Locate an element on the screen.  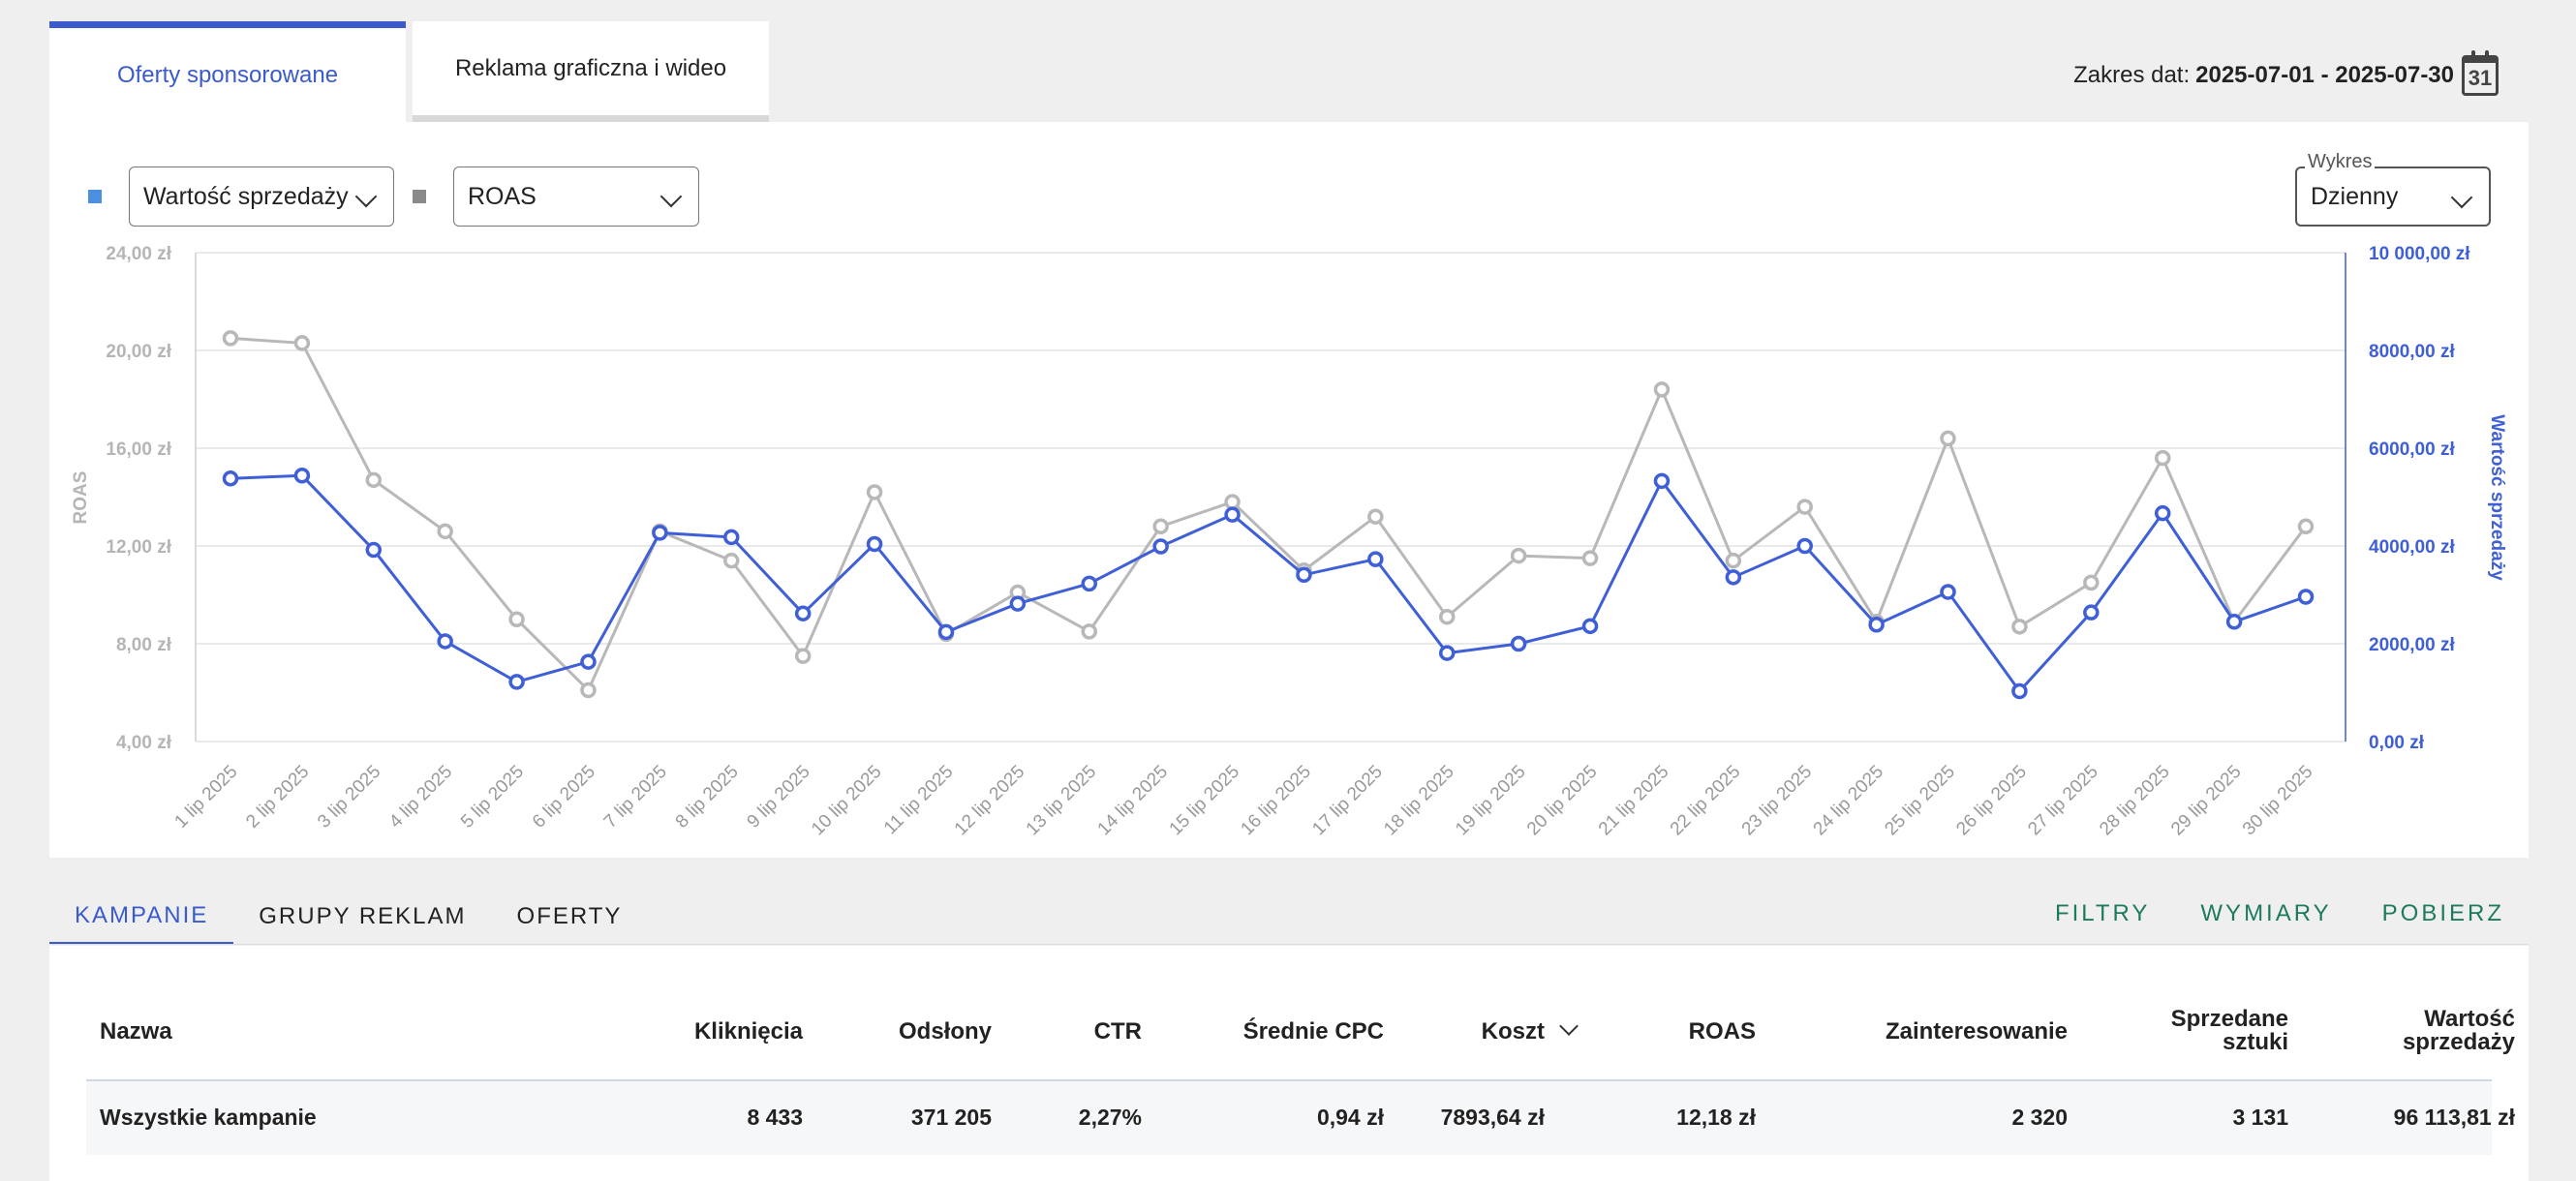
calendar-icon: 31 is located at coordinates (2480, 73).